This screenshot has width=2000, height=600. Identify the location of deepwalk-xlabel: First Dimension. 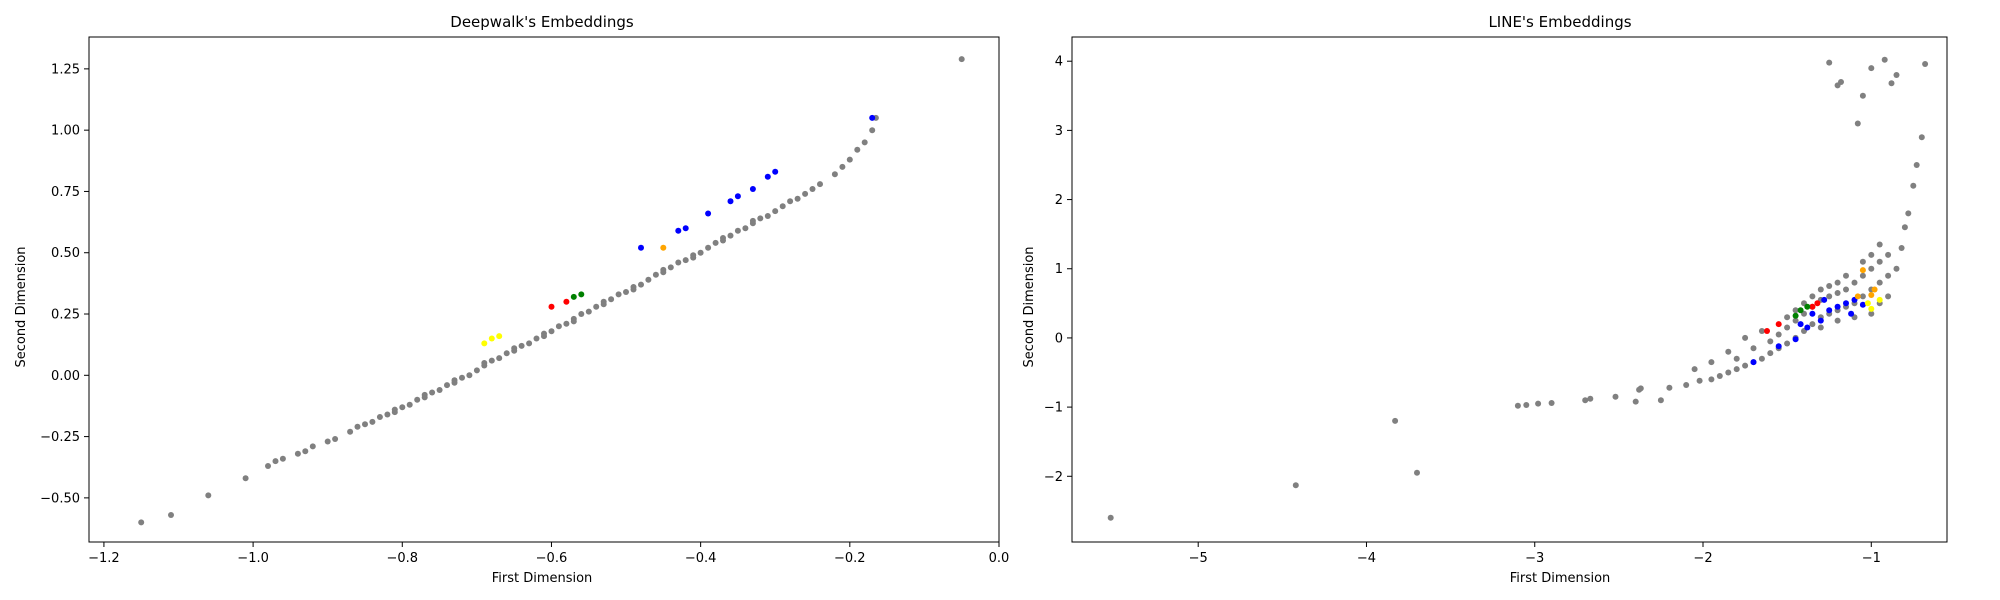
(542, 578).